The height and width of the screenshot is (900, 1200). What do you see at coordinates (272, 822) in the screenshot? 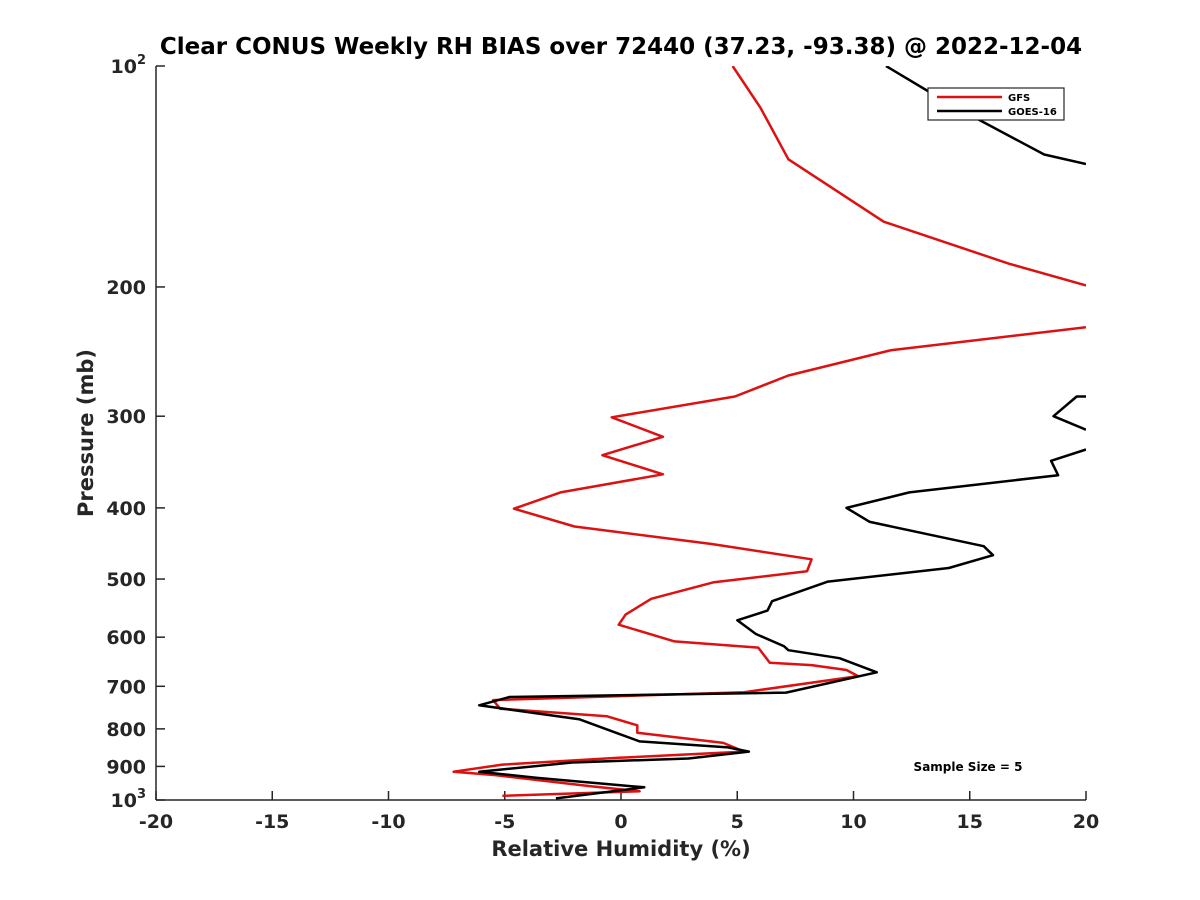
I see `x-tick-label: -15` at bounding box center [272, 822].